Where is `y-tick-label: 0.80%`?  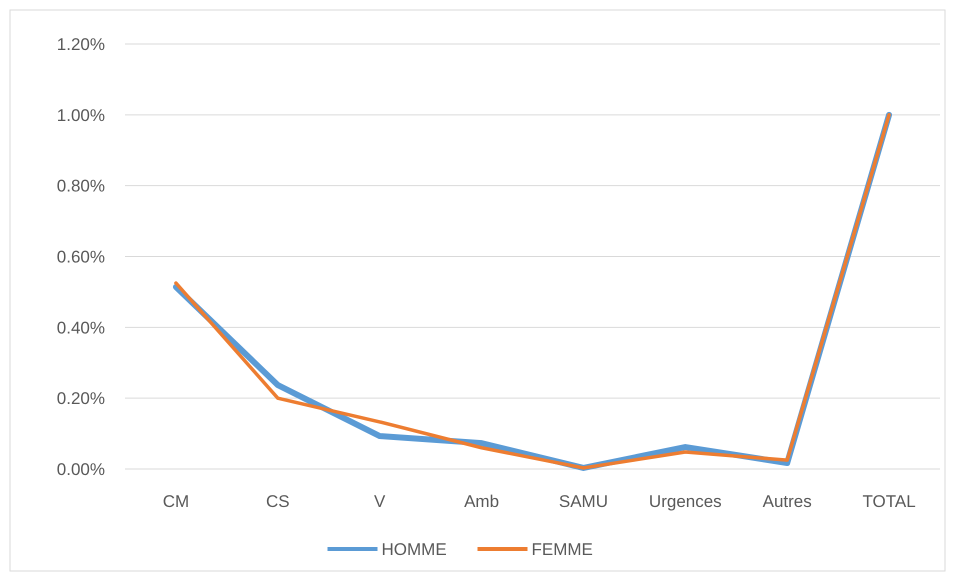 y-tick-label: 0.80% is located at coordinates (80, 186).